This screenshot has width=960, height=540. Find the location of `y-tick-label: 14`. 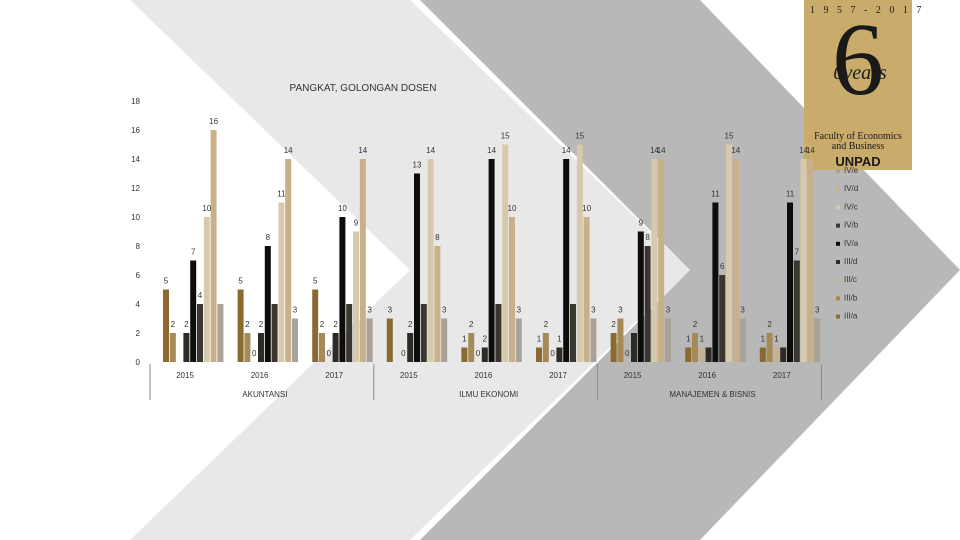

y-tick-label: 14 is located at coordinates (135, 159).